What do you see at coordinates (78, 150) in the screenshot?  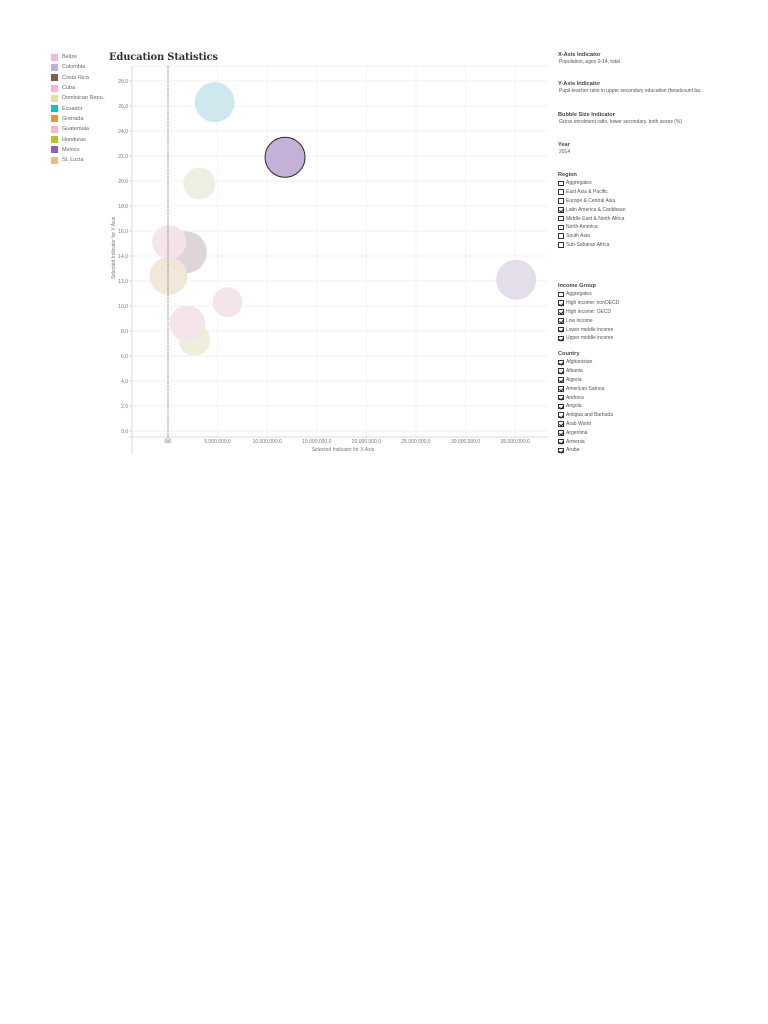 I see `legend-item: Mexico` at bounding box center [78, 150].